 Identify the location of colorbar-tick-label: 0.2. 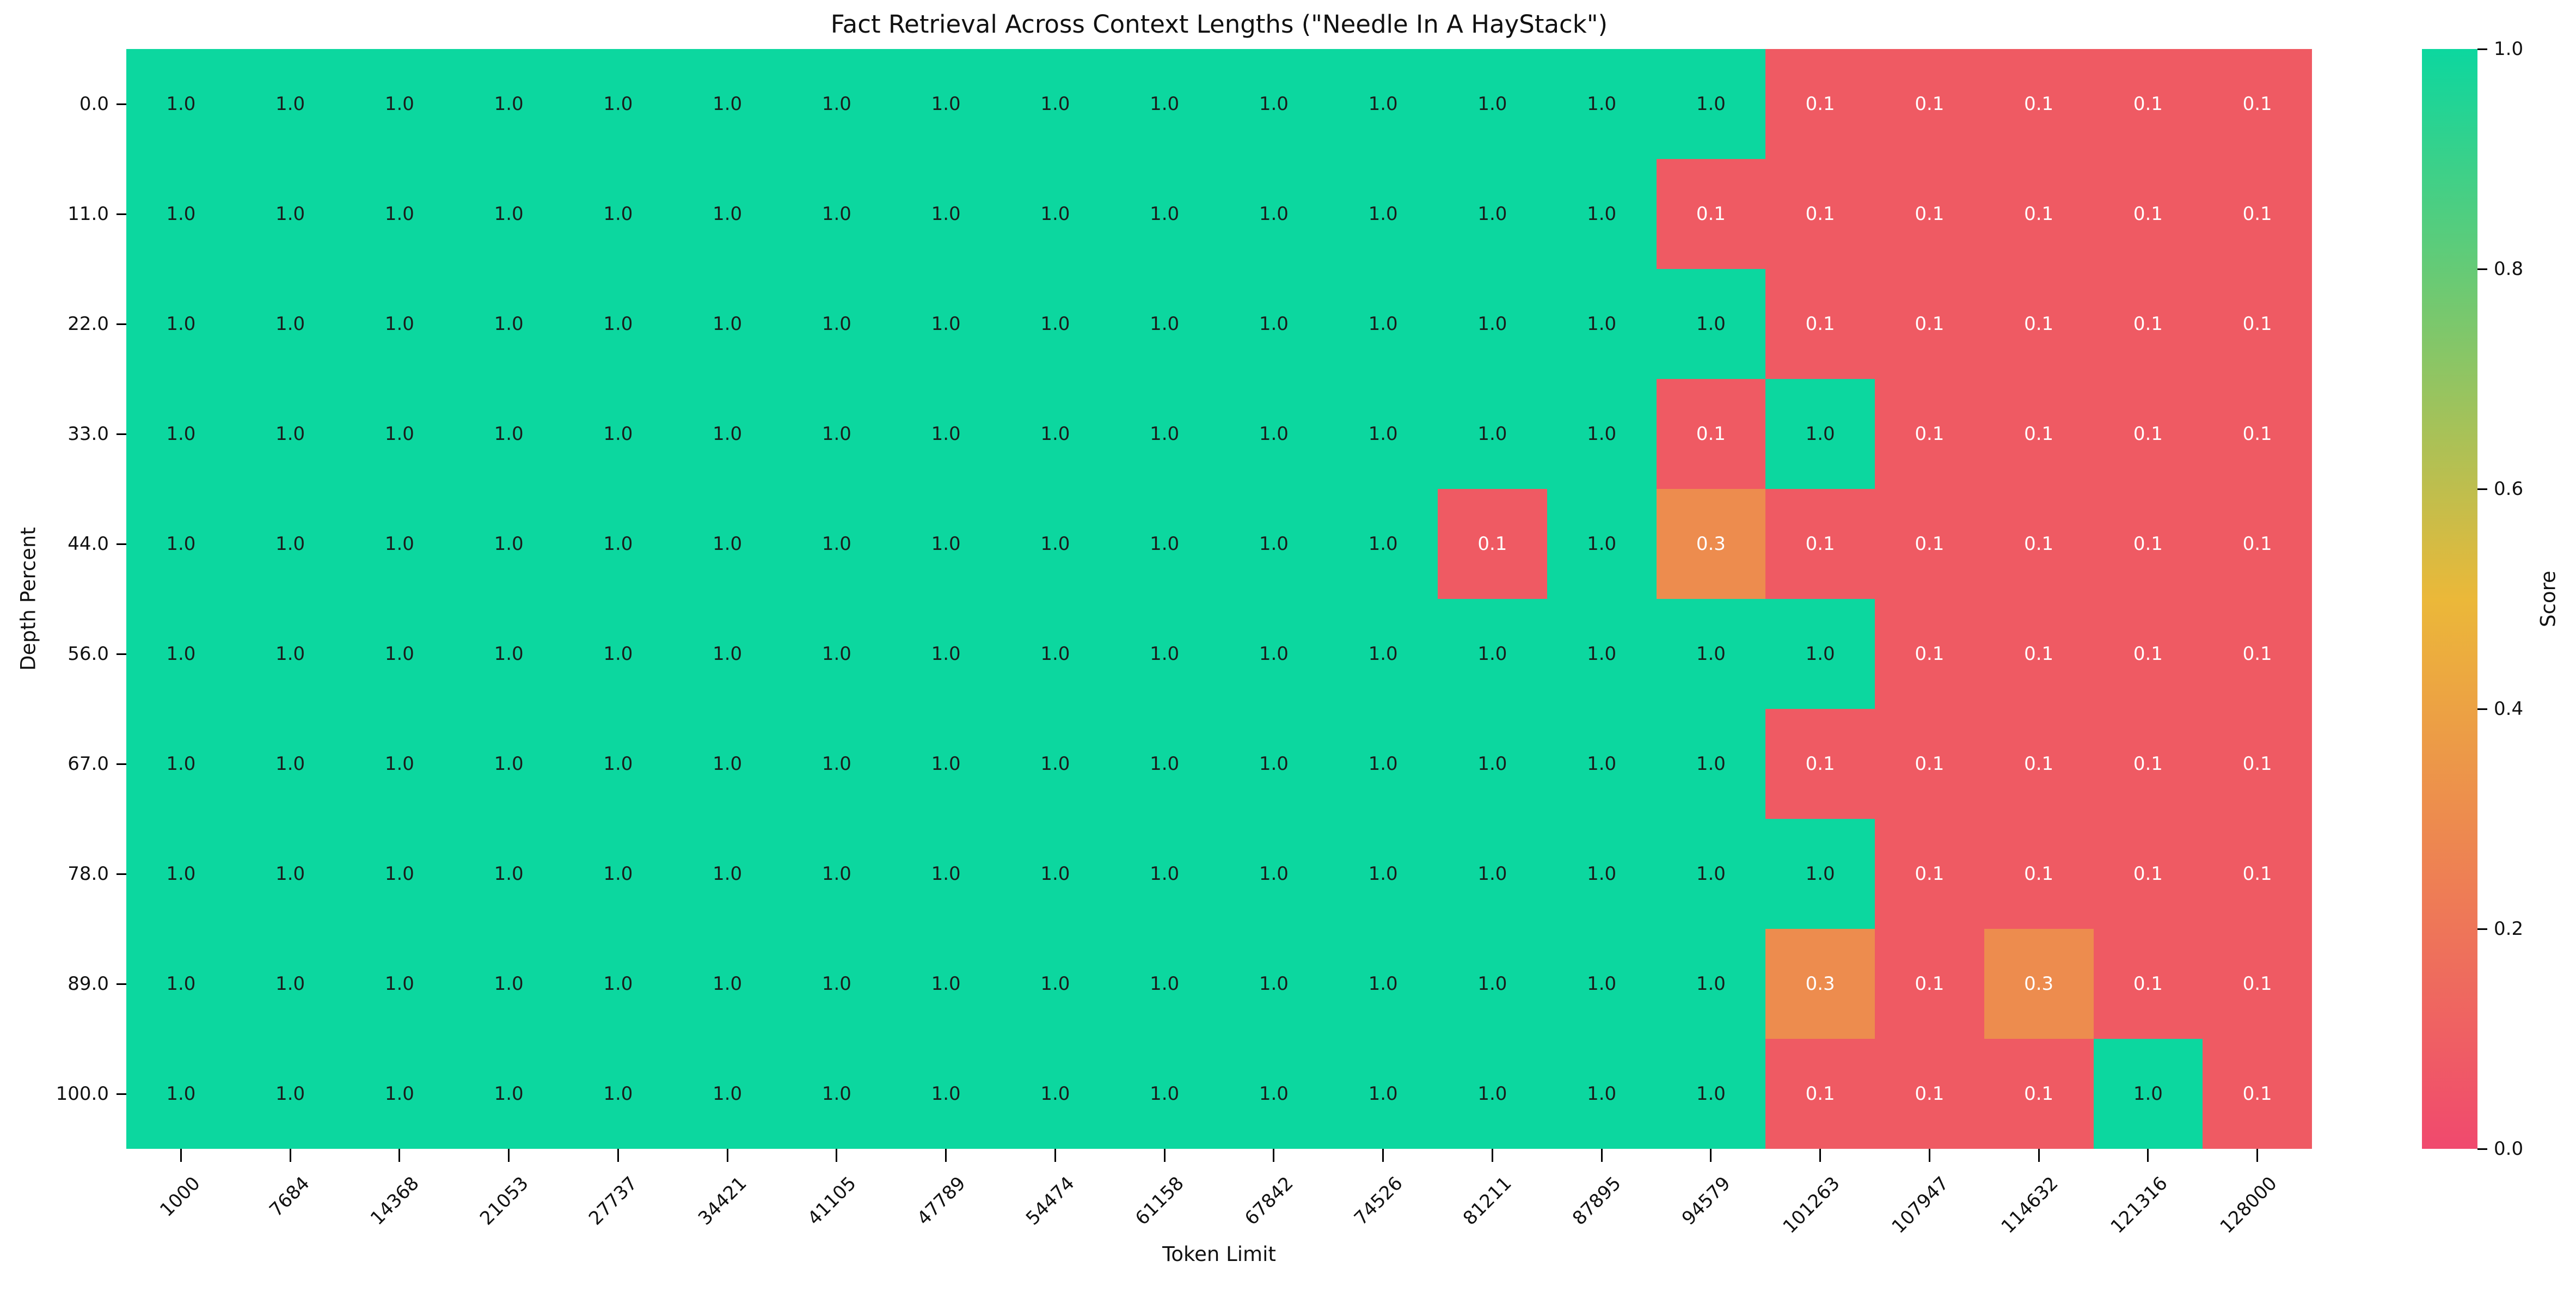
(2509, 929).